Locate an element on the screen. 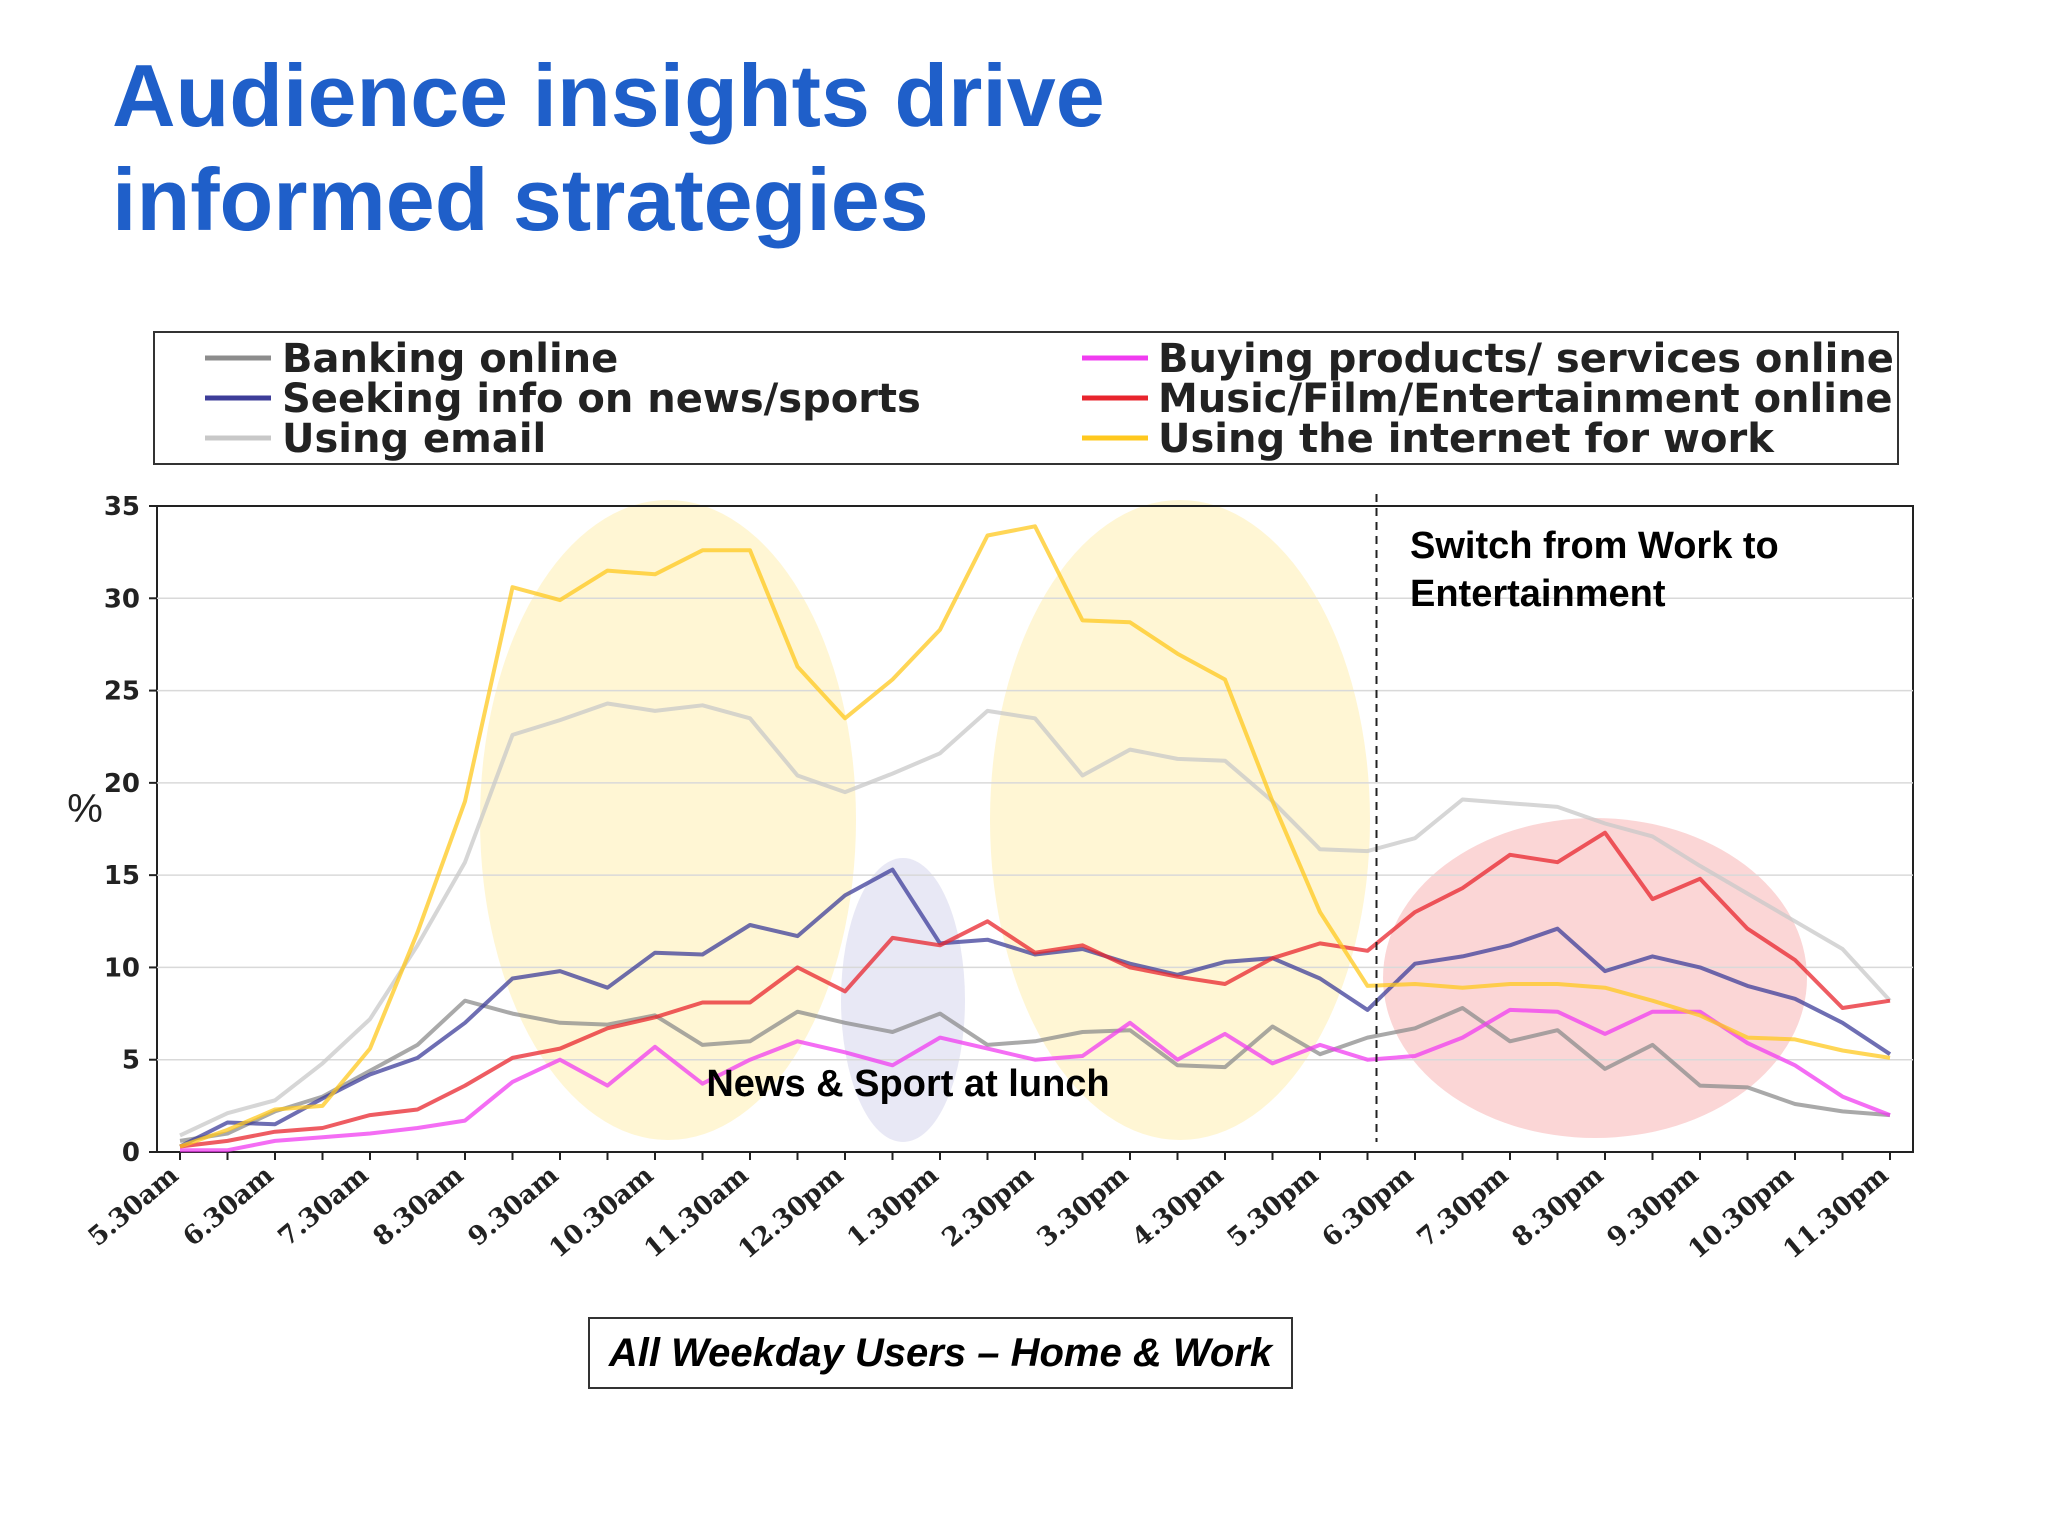  x-tick-label: 4.30pm is located at coordinates (1178, 1206).